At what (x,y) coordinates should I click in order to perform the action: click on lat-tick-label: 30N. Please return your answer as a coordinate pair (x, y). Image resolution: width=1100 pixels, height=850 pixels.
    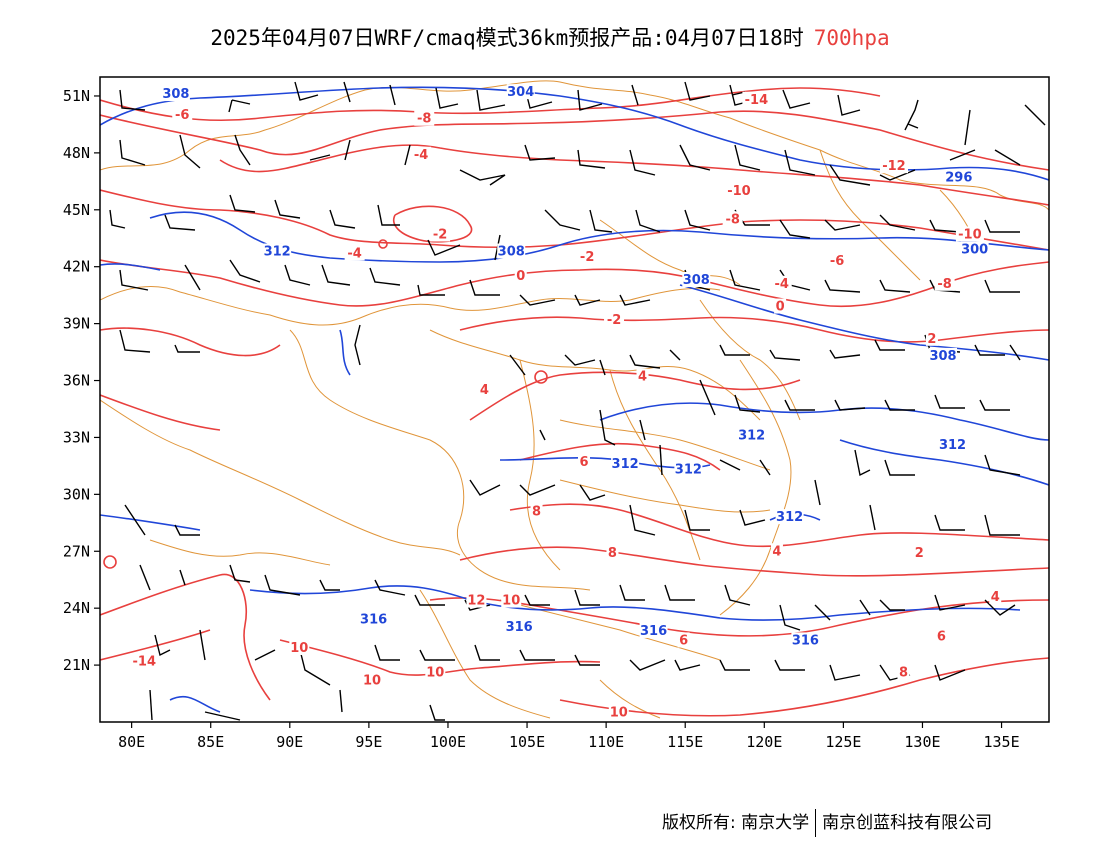
    Looking at the image, I should click on (76, 494).